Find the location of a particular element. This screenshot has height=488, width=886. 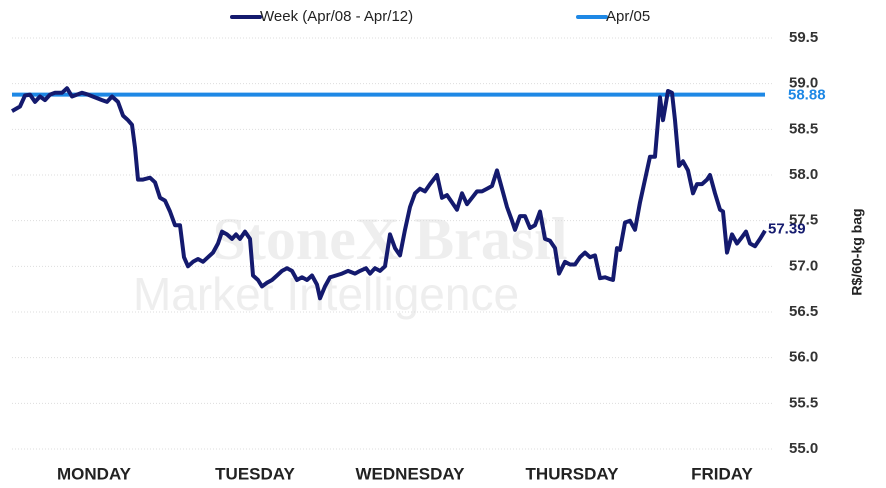

x-tick-label: FRIDAY is located at coordinates (722, 473).